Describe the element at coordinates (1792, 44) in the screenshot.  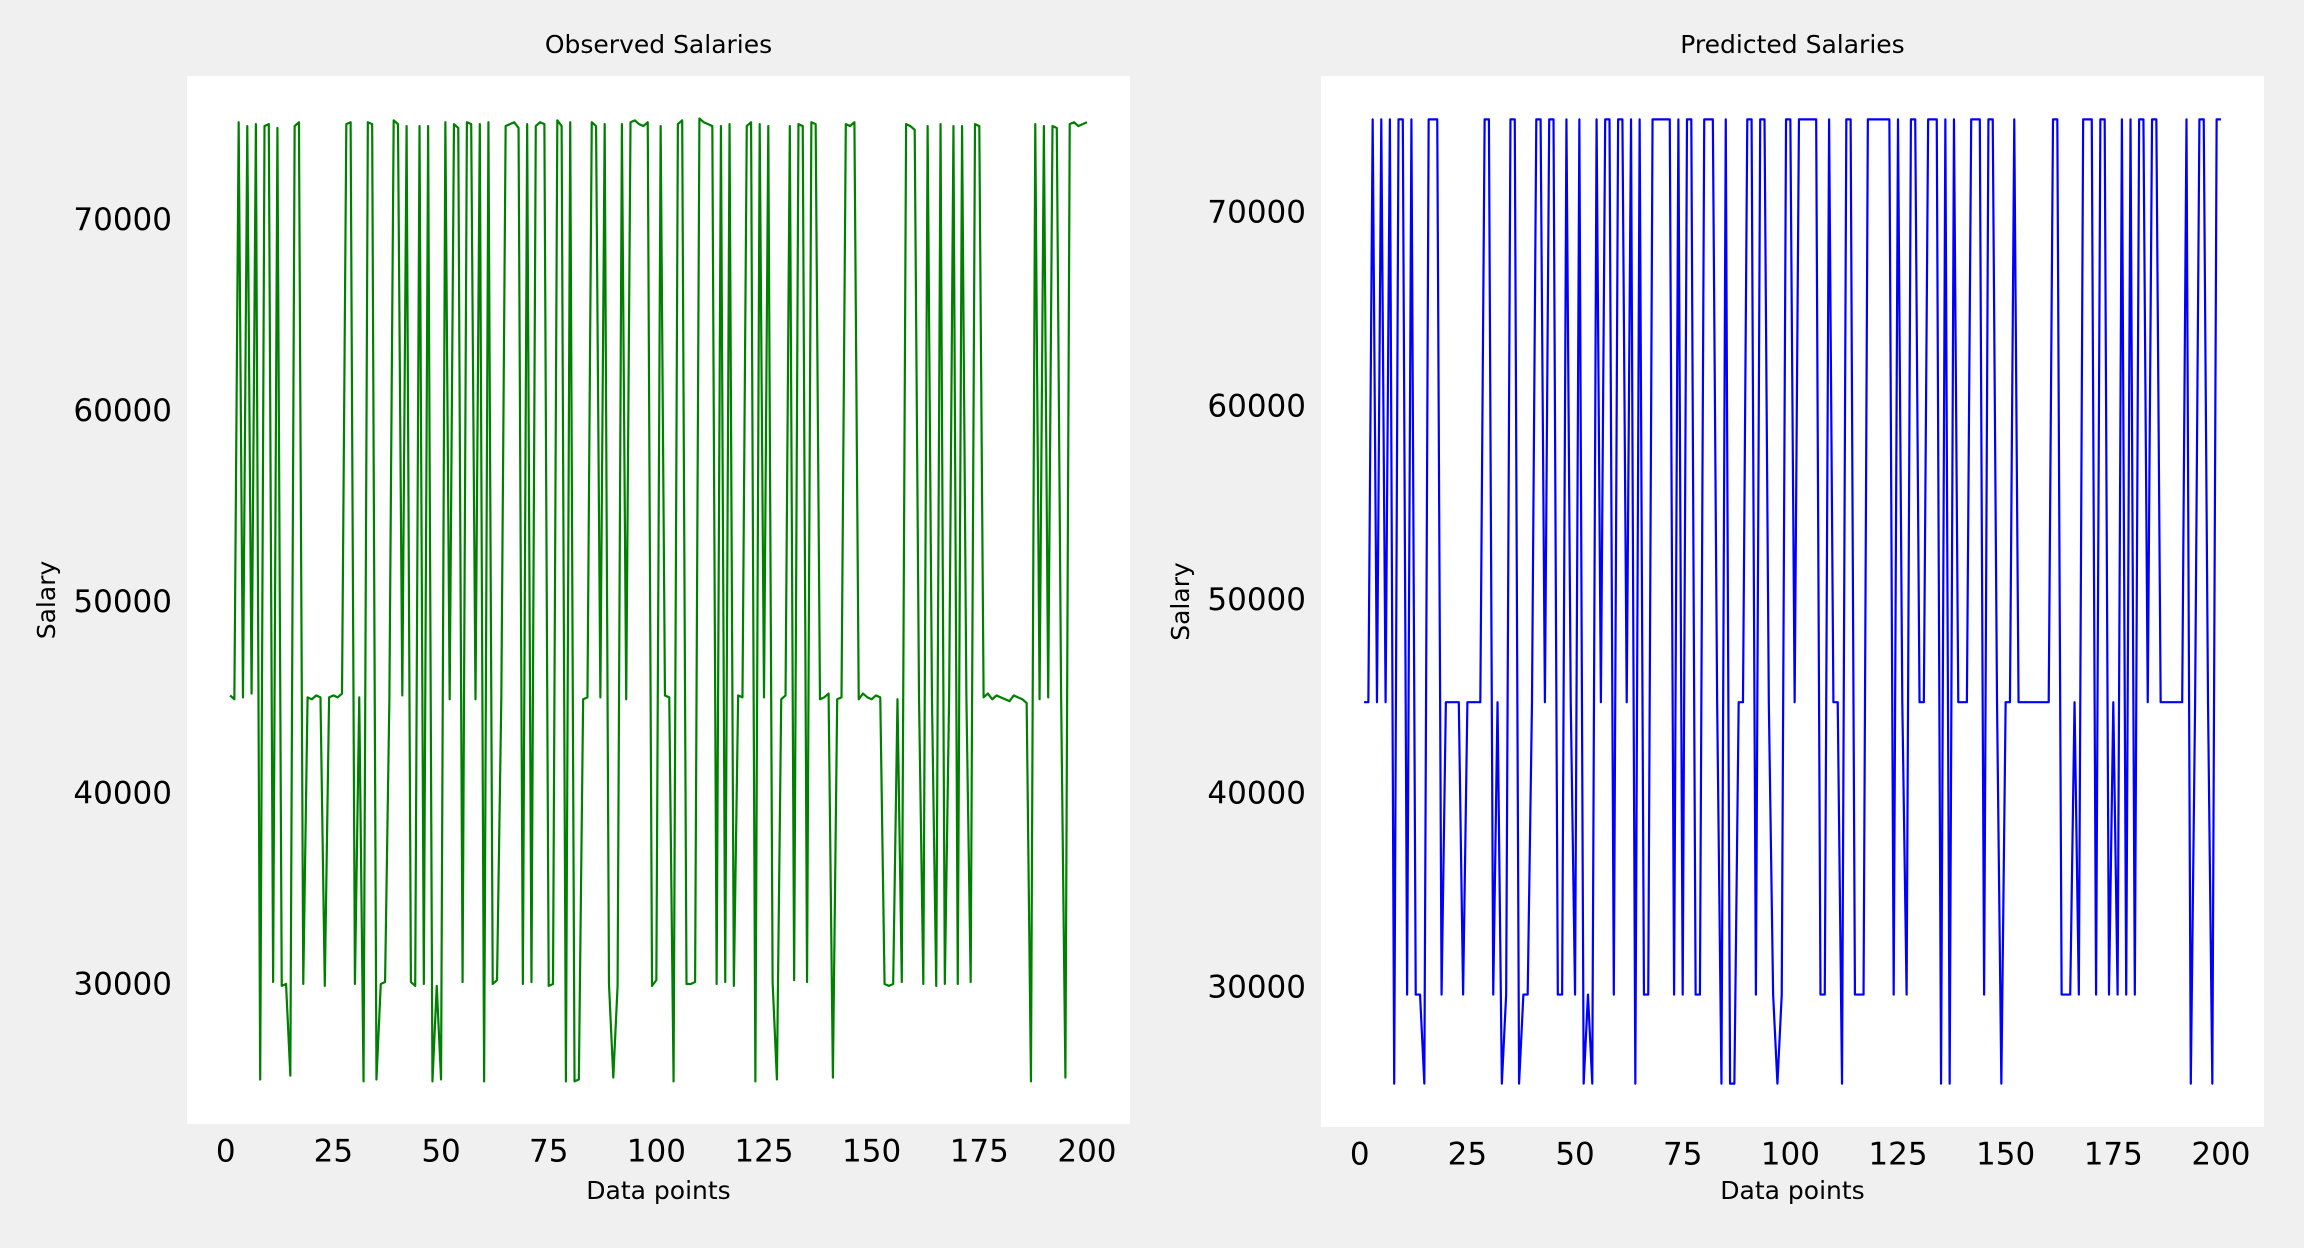
I see `chart-title: Predicted Salaries` at that location.